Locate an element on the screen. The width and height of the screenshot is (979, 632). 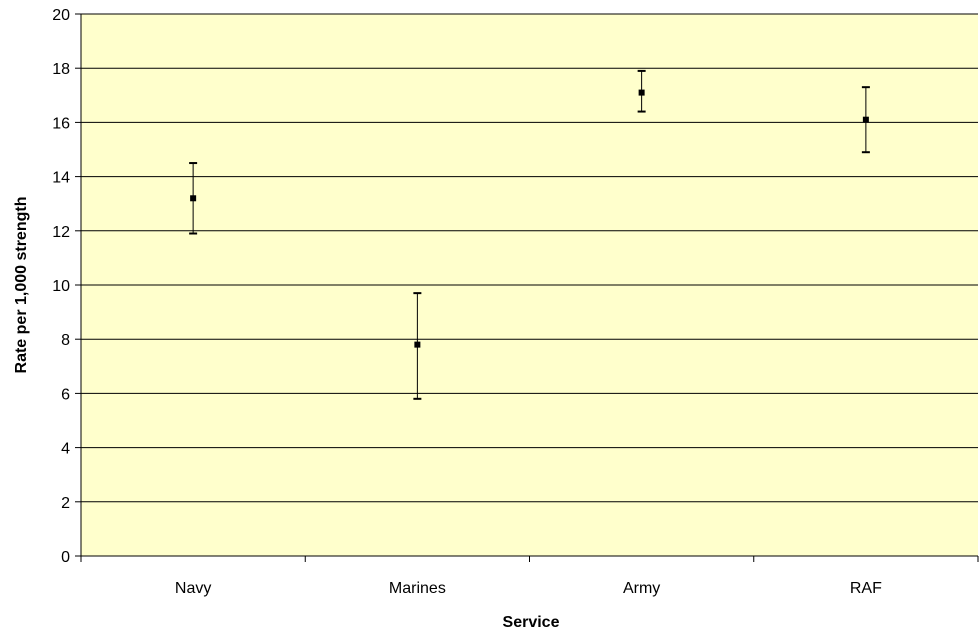
y-tick-label: 18 is located at coordinates (61, 69).